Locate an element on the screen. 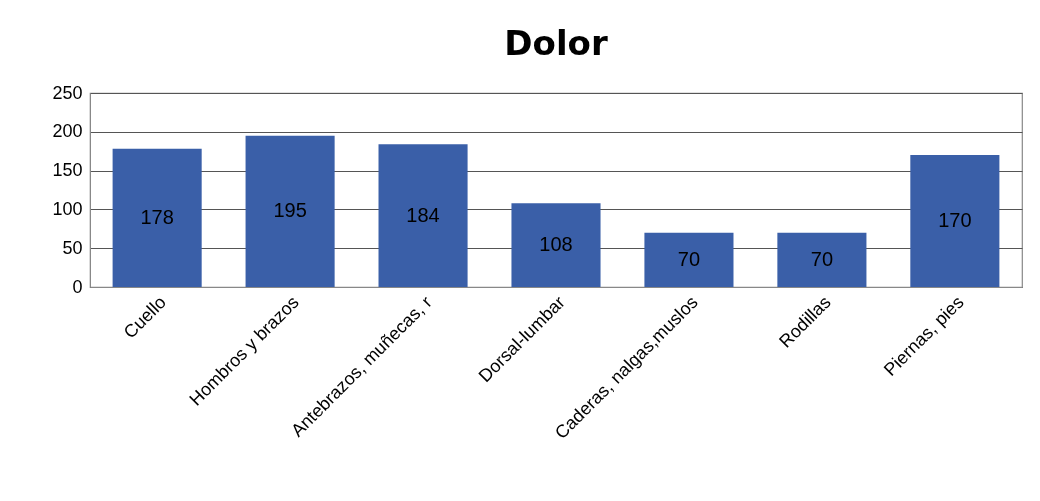 The image size is (1040, 501). y-tick-label: 50 is located at coordinates (72, 247).